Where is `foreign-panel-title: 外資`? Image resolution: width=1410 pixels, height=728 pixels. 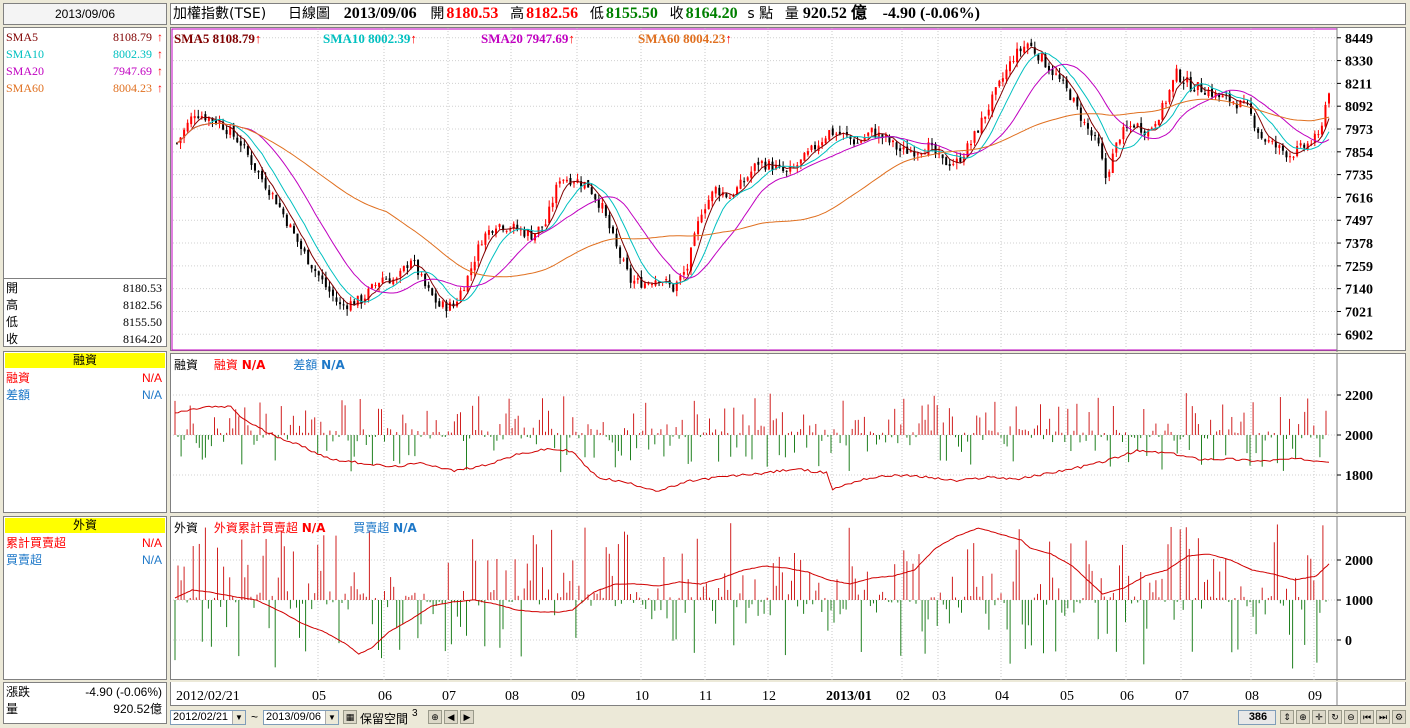 foreign-panel-title: 外資 is located at coordinates (85, 525).